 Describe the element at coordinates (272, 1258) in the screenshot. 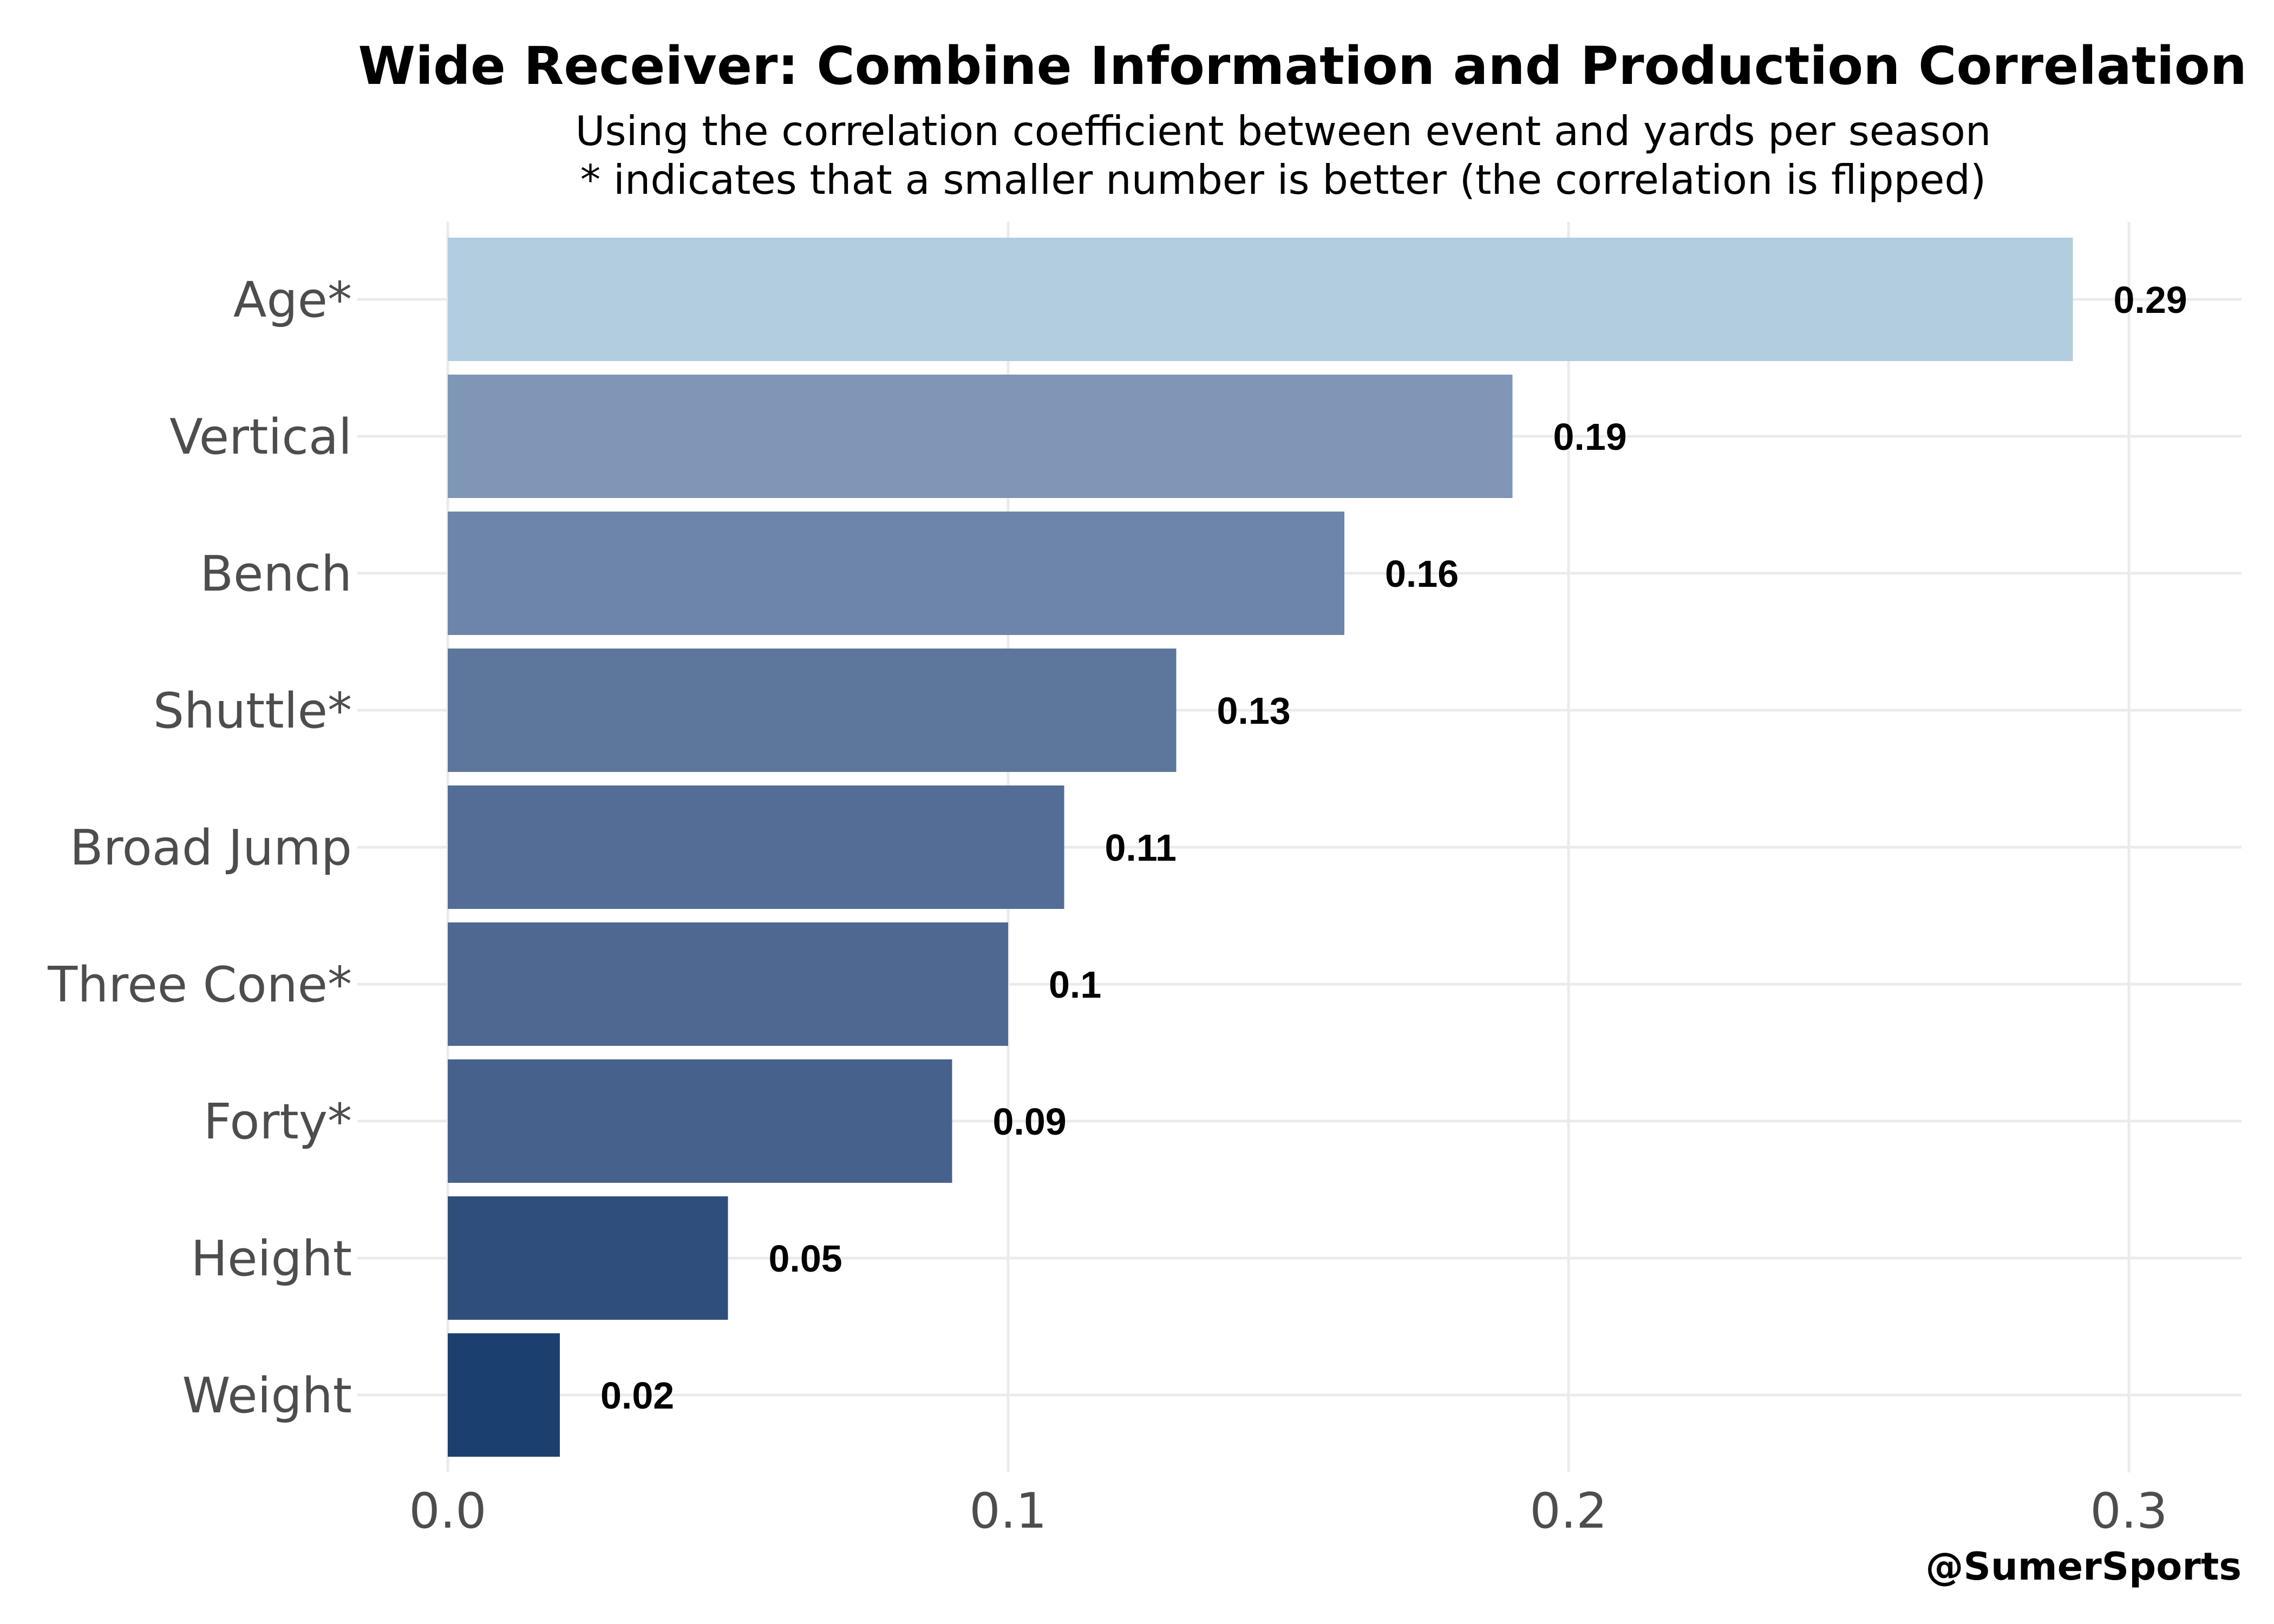

I see `category-label: Height` at that location.